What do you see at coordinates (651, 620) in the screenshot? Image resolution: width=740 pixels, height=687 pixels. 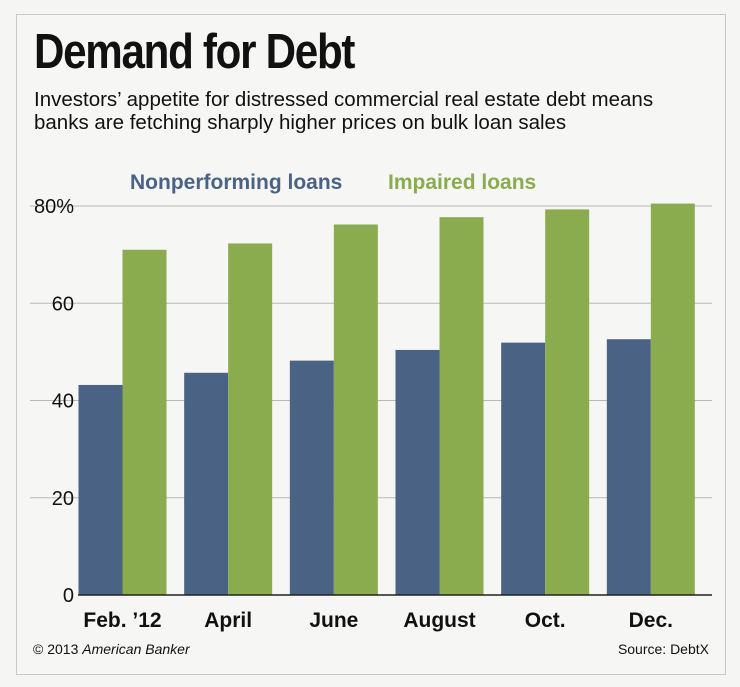 I see `x-category-label: Dec.` at bounding box center [651, 620].